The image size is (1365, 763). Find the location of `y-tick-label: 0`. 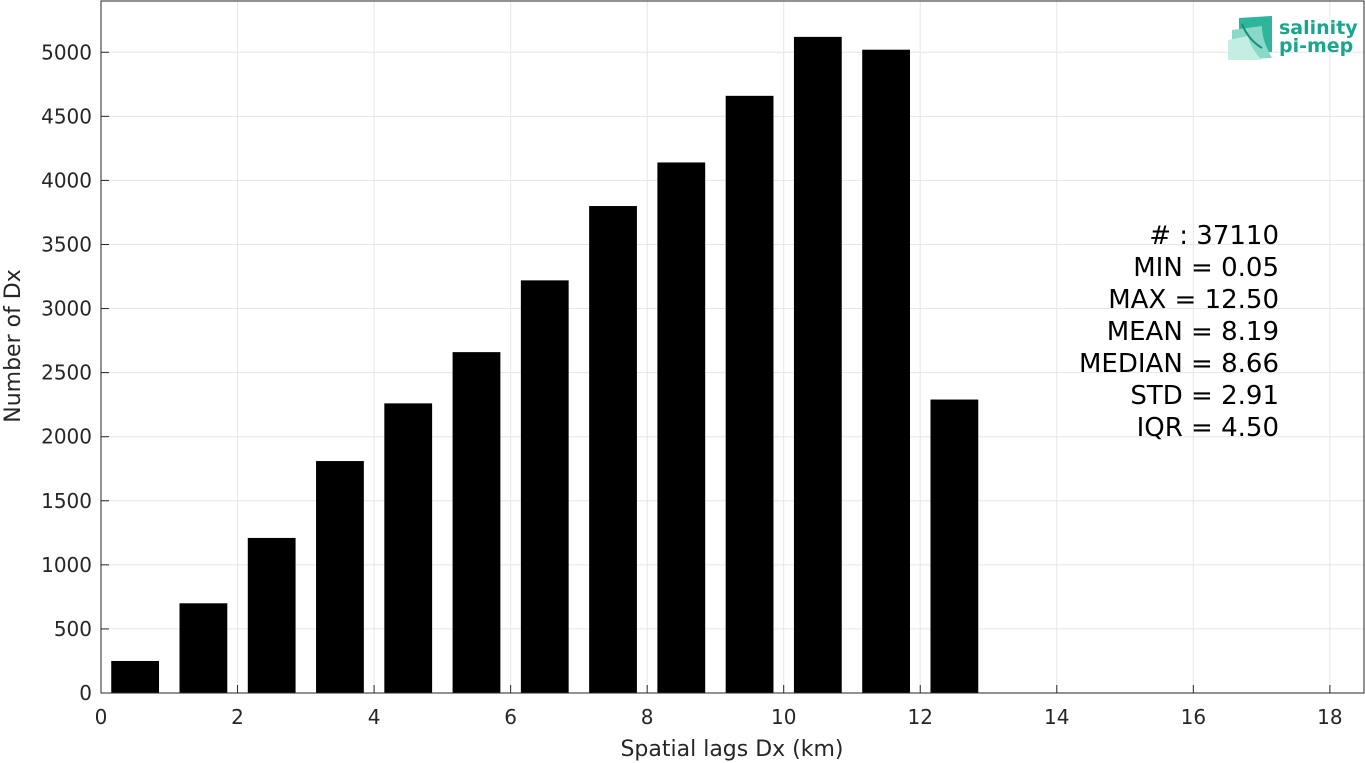

y-tick-label: 0 is located at coordinates (85, 693).